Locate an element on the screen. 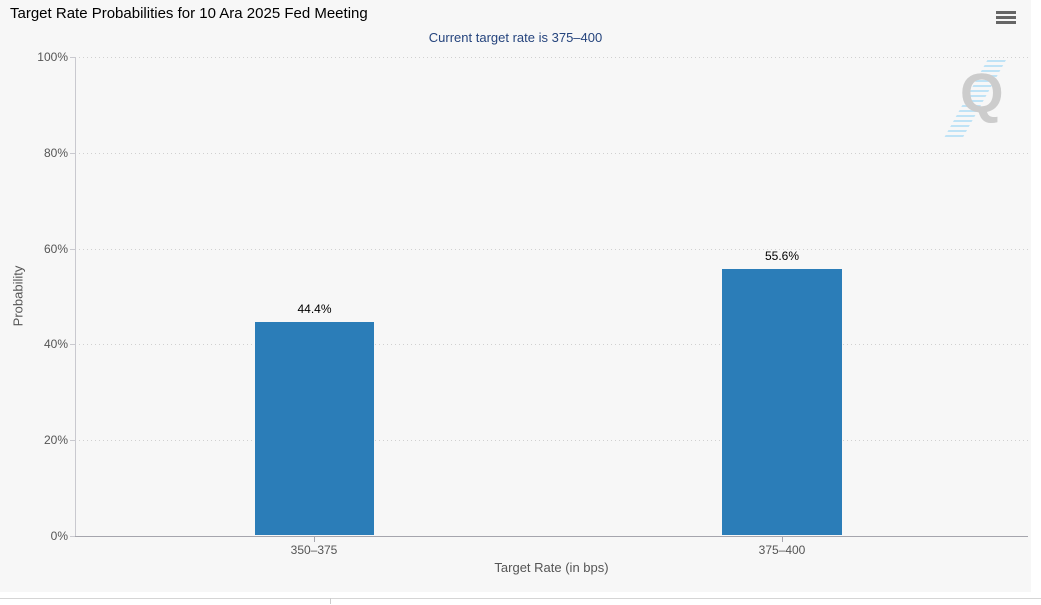  x-axis-title: Target Rate (in bps) is located at coordinates (551, 567).